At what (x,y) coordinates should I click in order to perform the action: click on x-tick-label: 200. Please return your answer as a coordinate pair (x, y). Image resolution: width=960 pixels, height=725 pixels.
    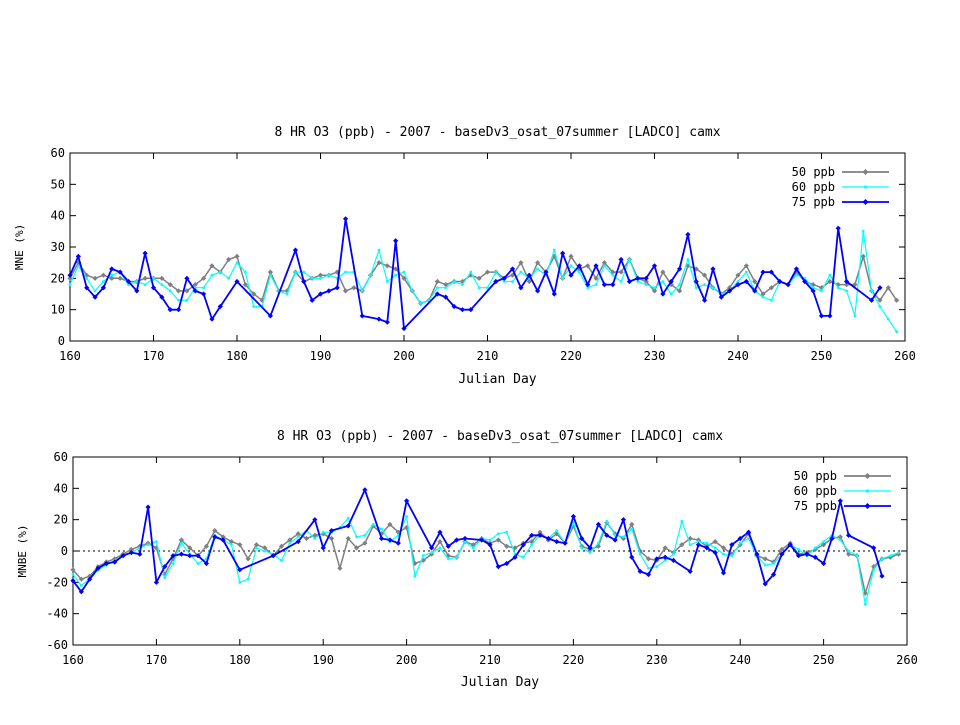
    Looking at the image, I should click on (404, 356).